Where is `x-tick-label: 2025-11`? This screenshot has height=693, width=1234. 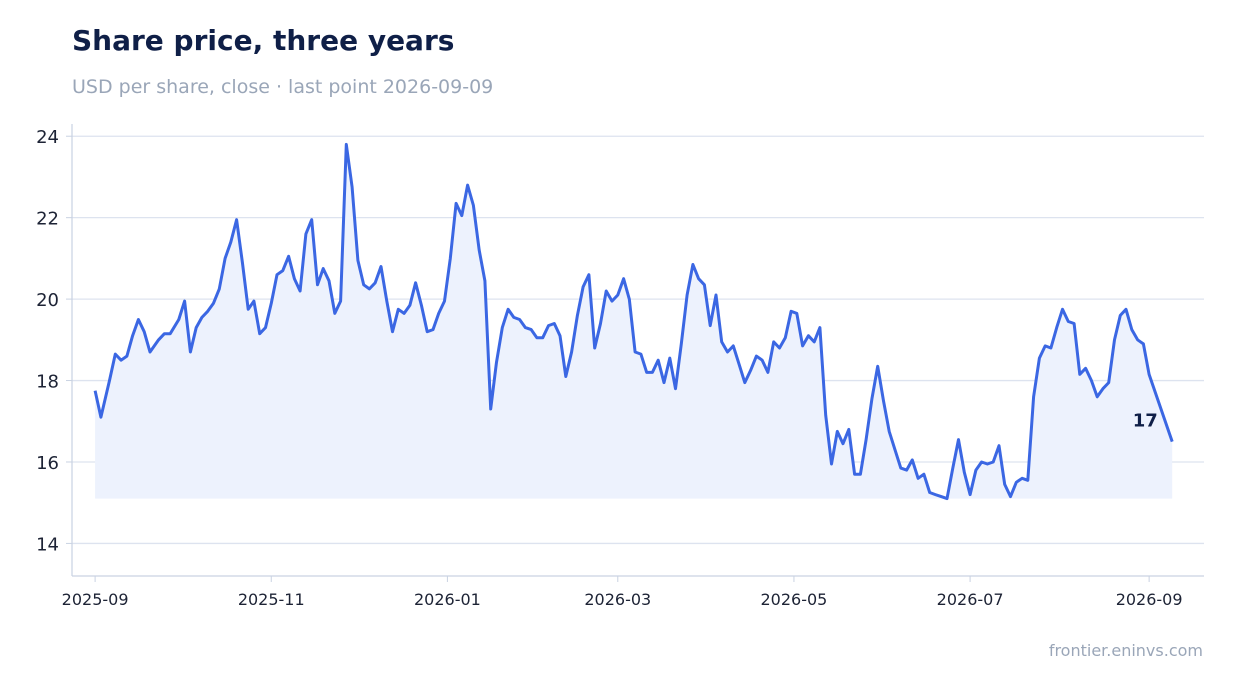 x-tick-label: 2025-11 is located at coordinates (271, 599).